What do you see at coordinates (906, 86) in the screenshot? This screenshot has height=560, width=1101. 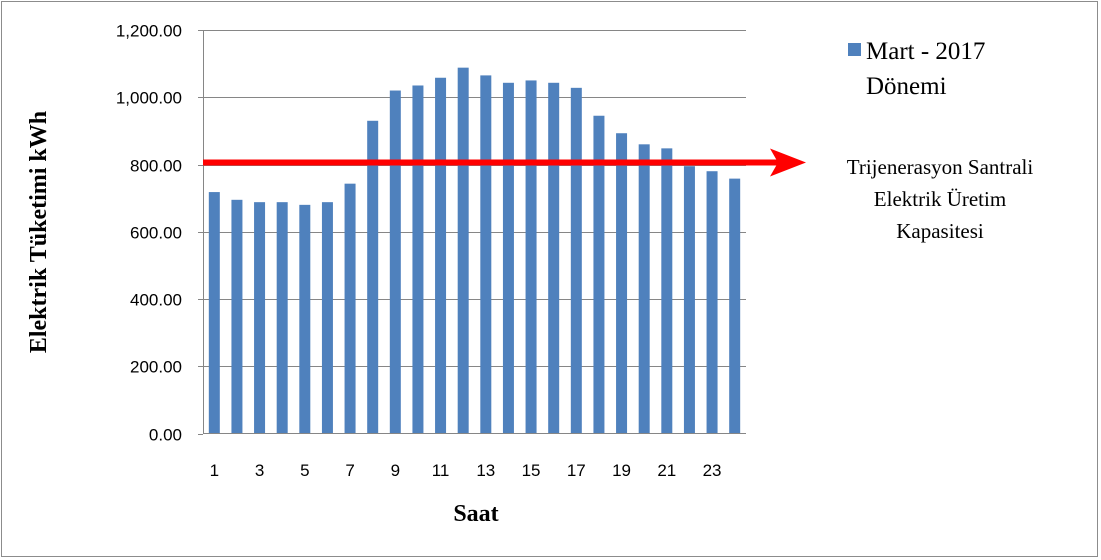 I see `legend-label-line2: Dönemi` at bounding box center [906, 86].